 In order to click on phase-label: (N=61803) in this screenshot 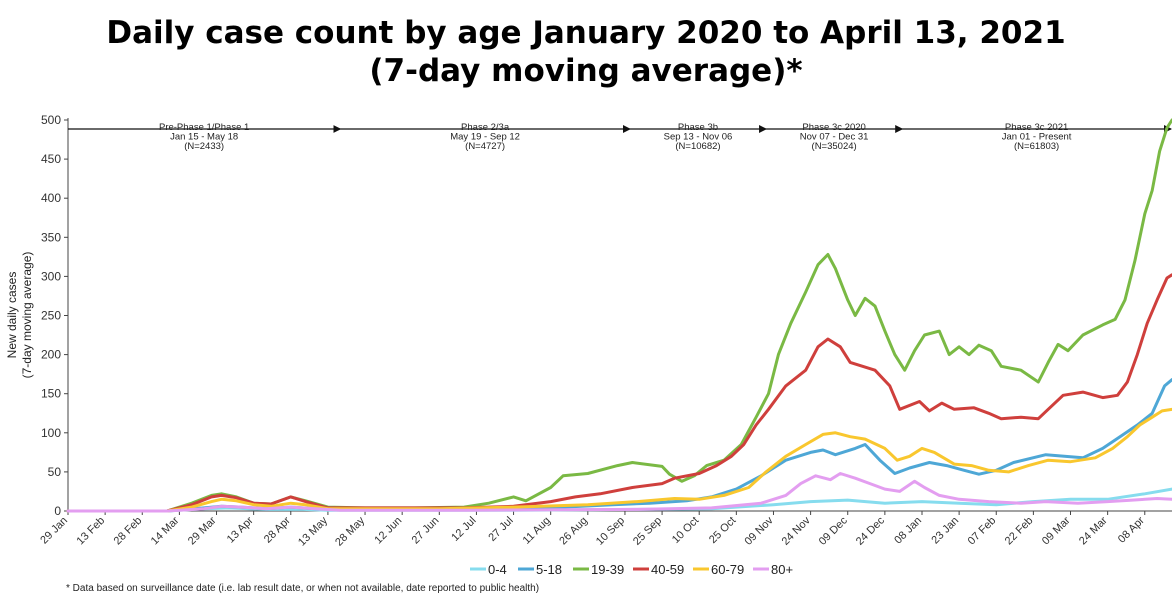, I will do `click(1036, 146)`.